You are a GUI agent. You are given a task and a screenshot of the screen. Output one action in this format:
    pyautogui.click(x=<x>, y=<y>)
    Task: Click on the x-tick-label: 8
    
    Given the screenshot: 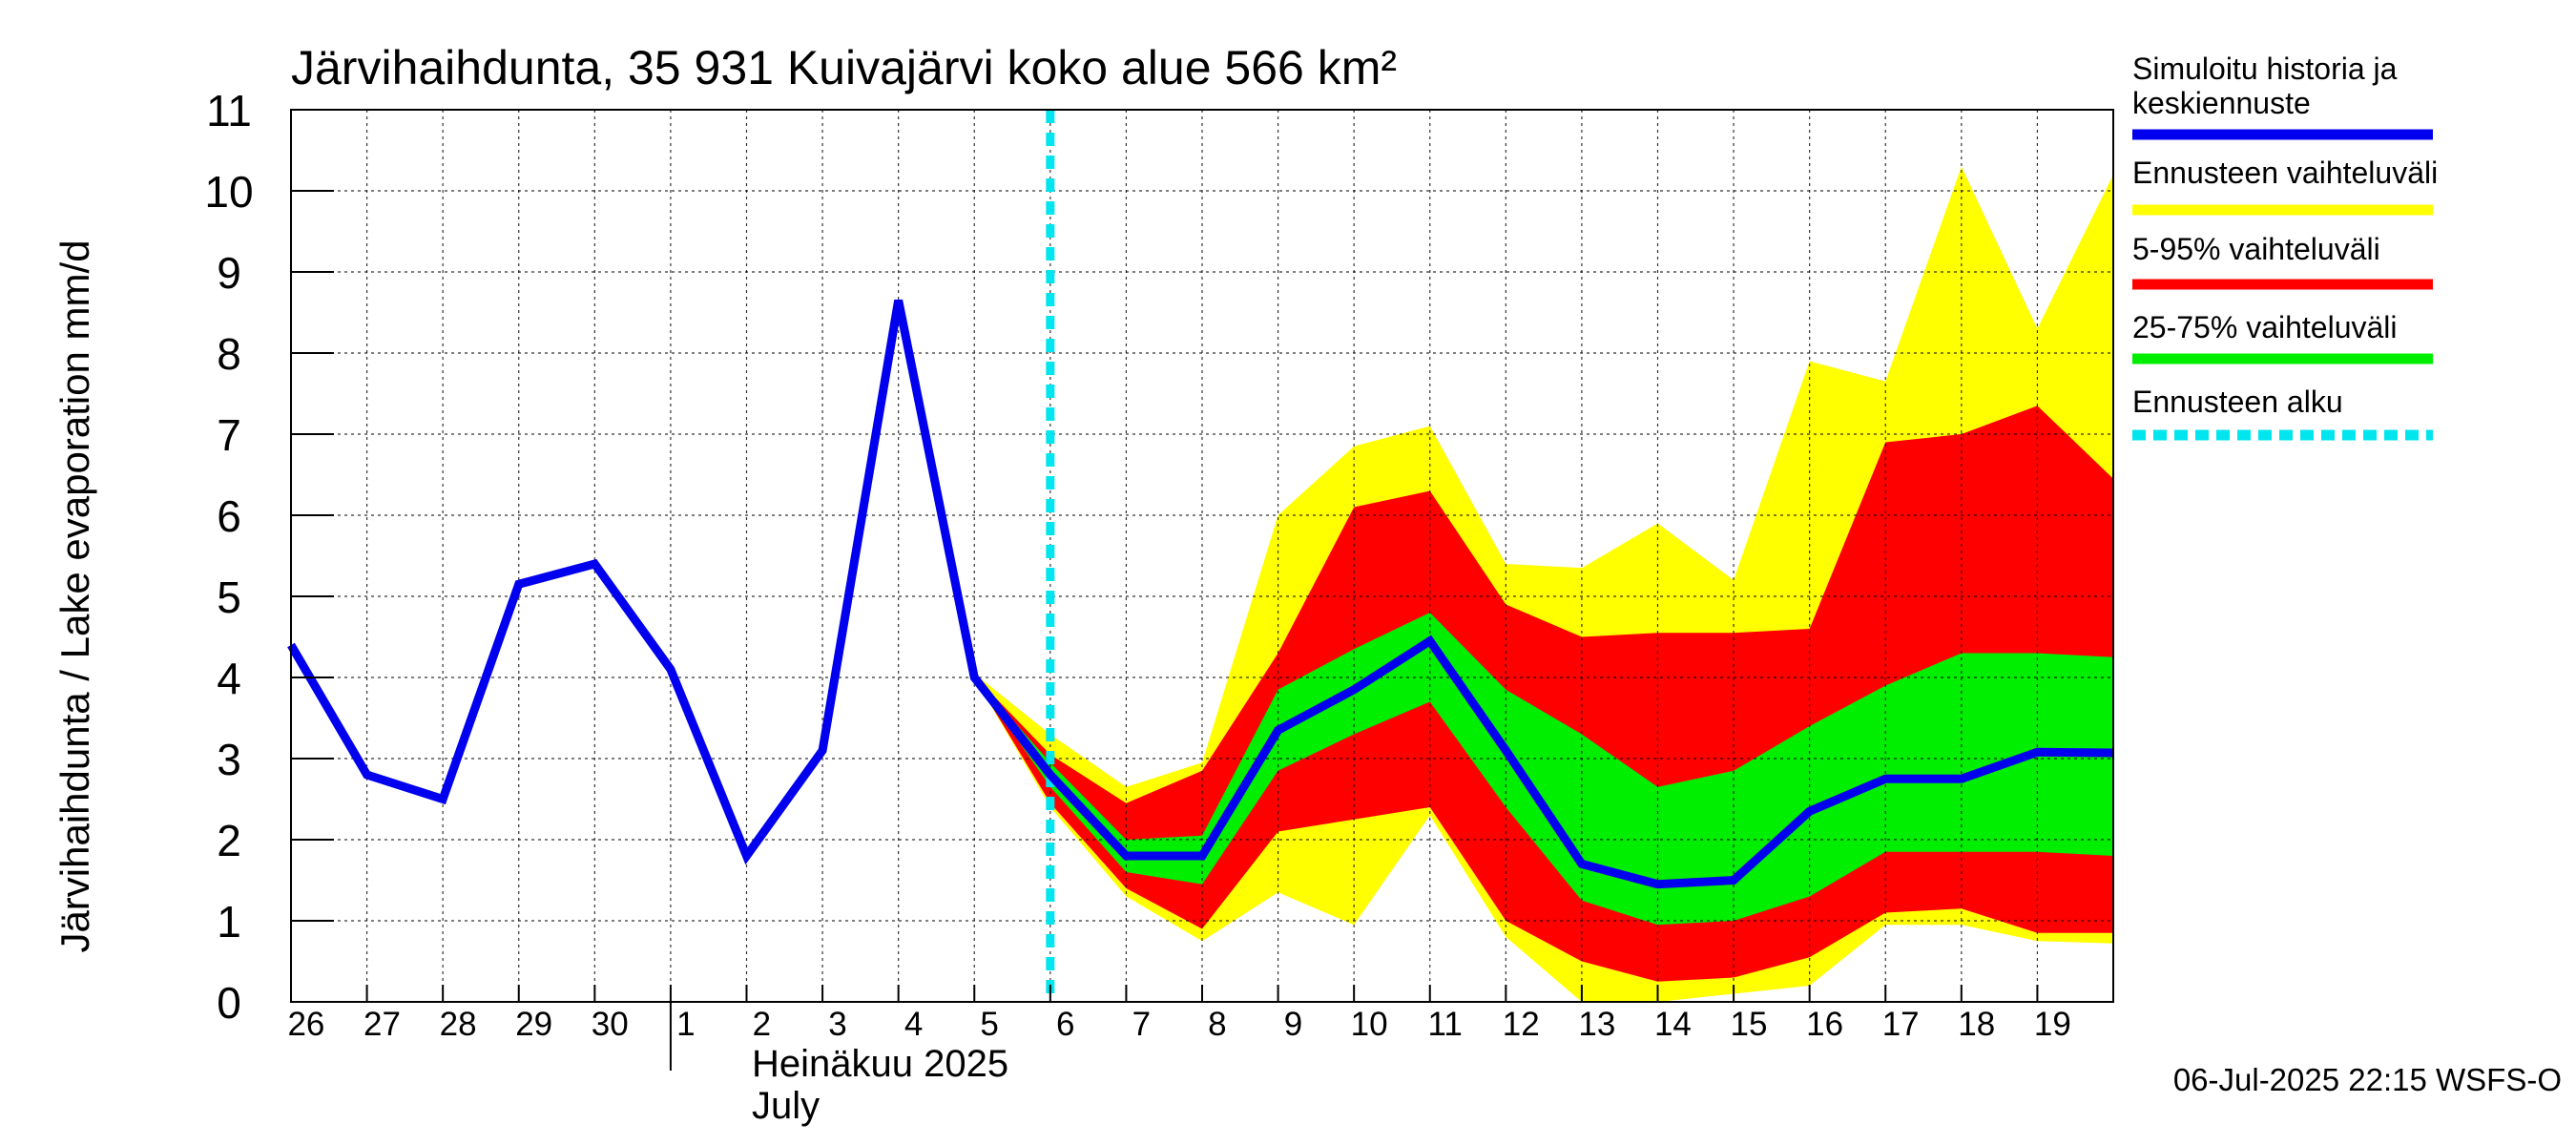 What is the action you would take?
    pyautogui.click(x=1217, y=1025)
    